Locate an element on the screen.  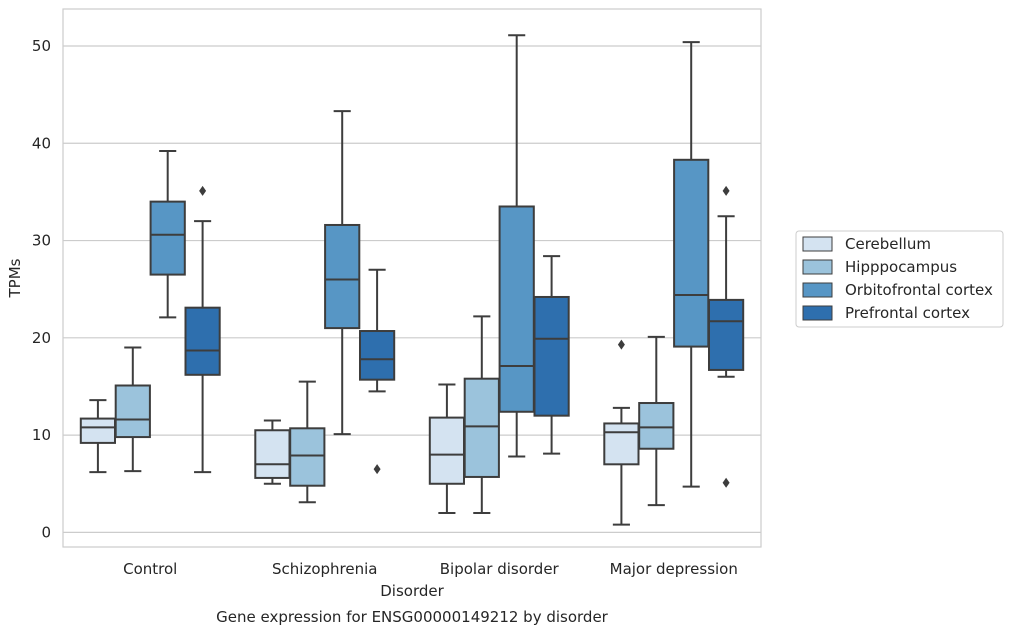
box-cerebellum-major-depression is located at coordinates (621, 432).